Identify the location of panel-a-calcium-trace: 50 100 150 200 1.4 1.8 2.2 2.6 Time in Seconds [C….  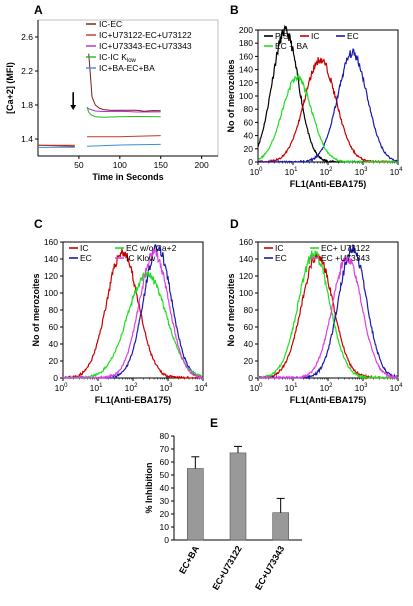
(112, 100).